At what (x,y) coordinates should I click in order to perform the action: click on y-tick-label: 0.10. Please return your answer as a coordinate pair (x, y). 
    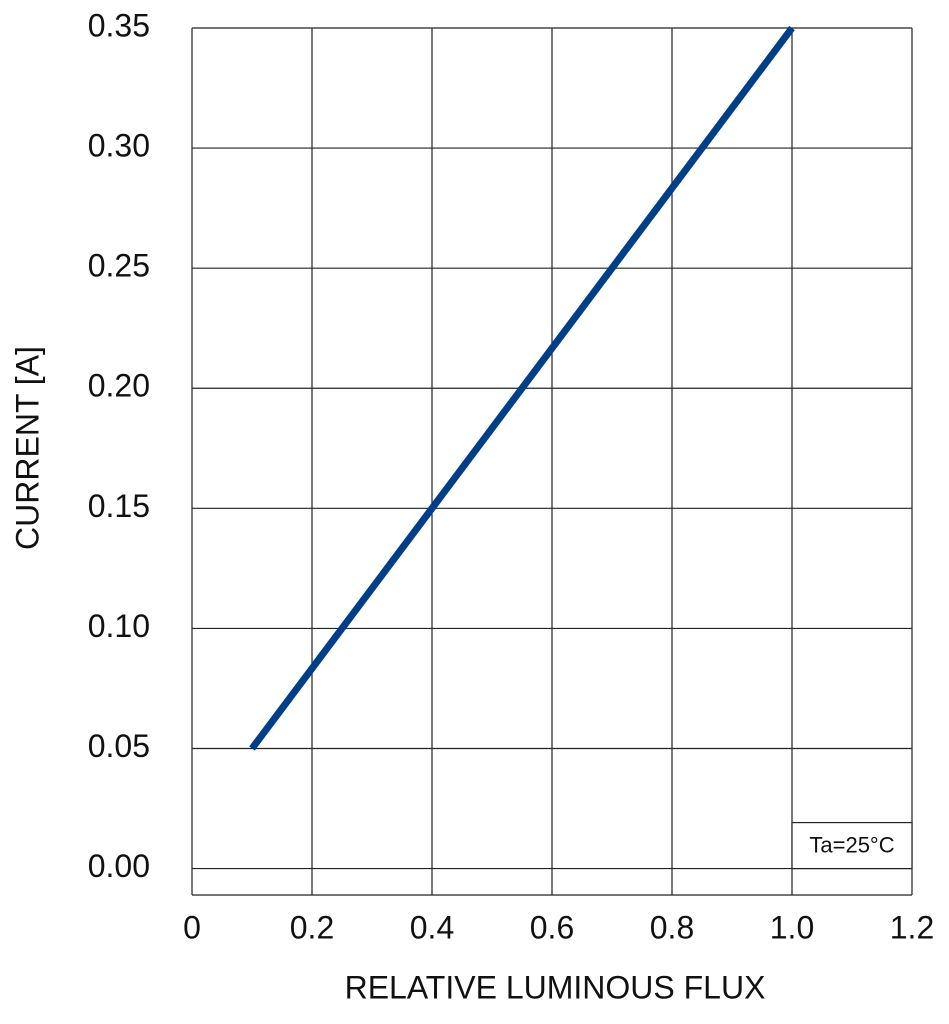
    Looking at the image, I should click on (119, 626).